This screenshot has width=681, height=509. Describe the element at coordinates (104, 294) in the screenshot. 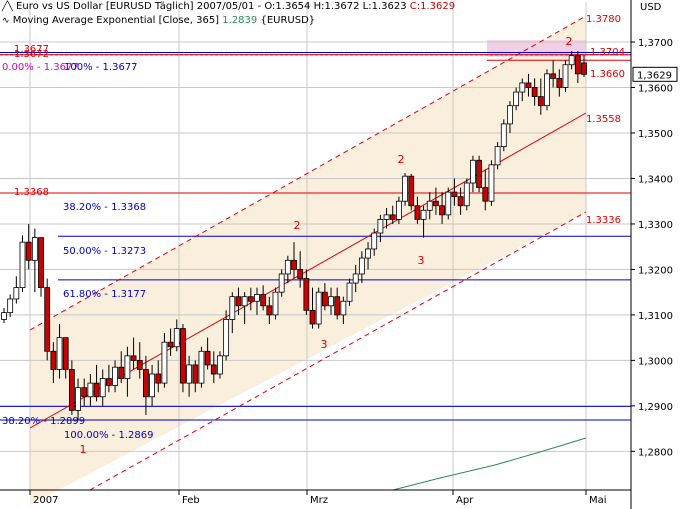

I see `fib-label: 61.80% - 1.3177` at that location.